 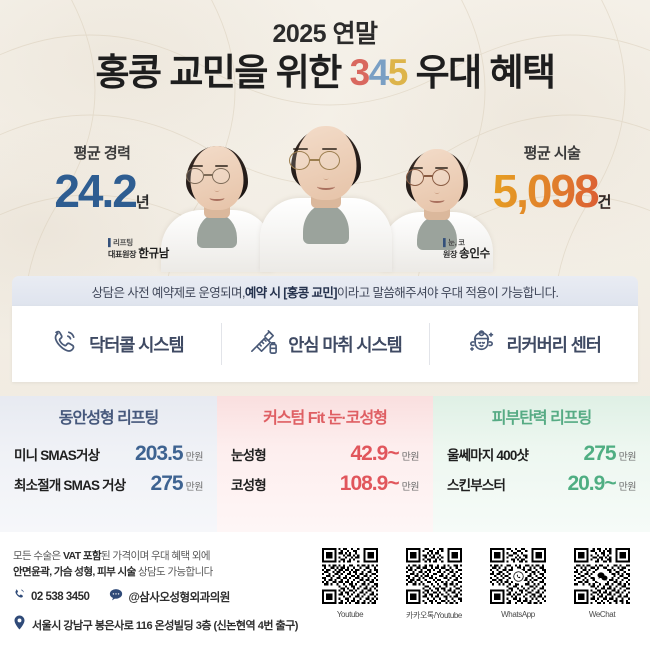 I want to click on price-row: 미니 SMAS거상 203.5 만원, so click(x=108, y=457).